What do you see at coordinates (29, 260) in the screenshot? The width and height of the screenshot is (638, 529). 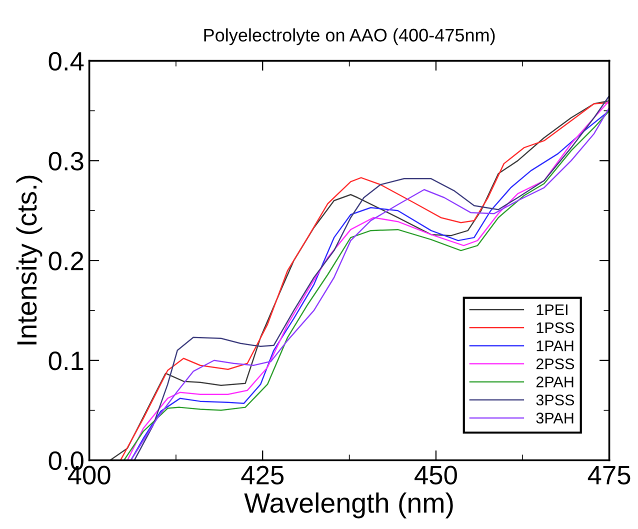 I see `y-axis-title: Intensity (cts.)` at bounding box center [29, 260].